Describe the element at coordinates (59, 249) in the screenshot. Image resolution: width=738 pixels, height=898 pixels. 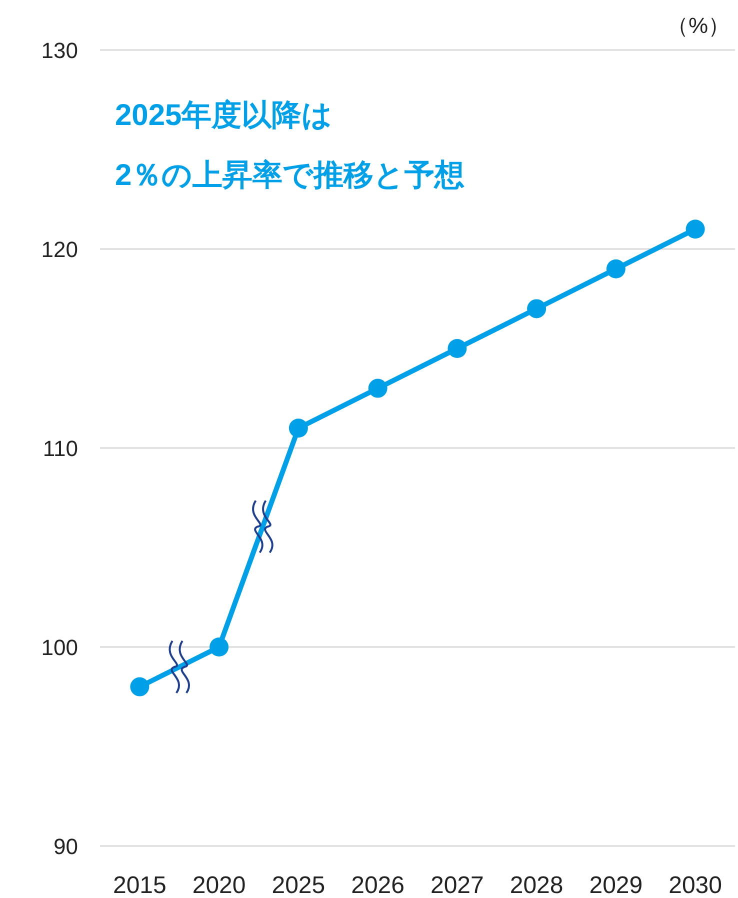
I see `y-tick-label: 120` at that location.